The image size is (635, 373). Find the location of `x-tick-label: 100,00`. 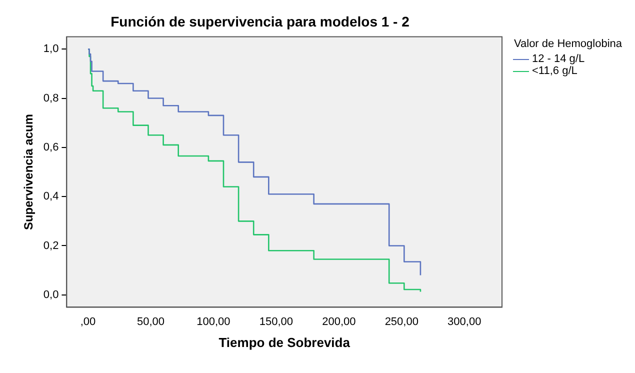

x-tick-label: 100,00 is located at coordinates (213, 322).